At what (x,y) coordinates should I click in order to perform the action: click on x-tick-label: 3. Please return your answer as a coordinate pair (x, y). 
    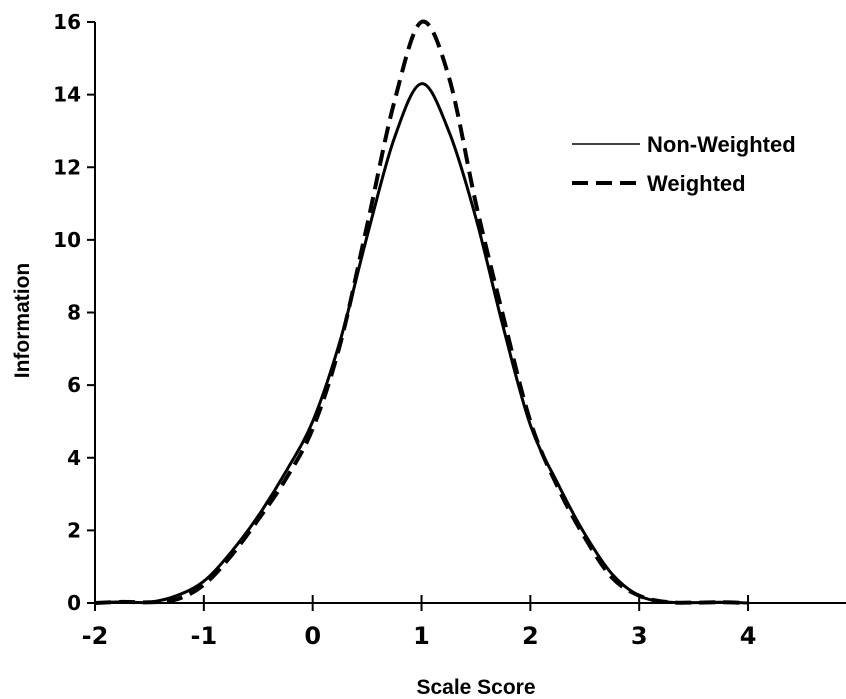
    Looking at the image, I should click on (639, 636).